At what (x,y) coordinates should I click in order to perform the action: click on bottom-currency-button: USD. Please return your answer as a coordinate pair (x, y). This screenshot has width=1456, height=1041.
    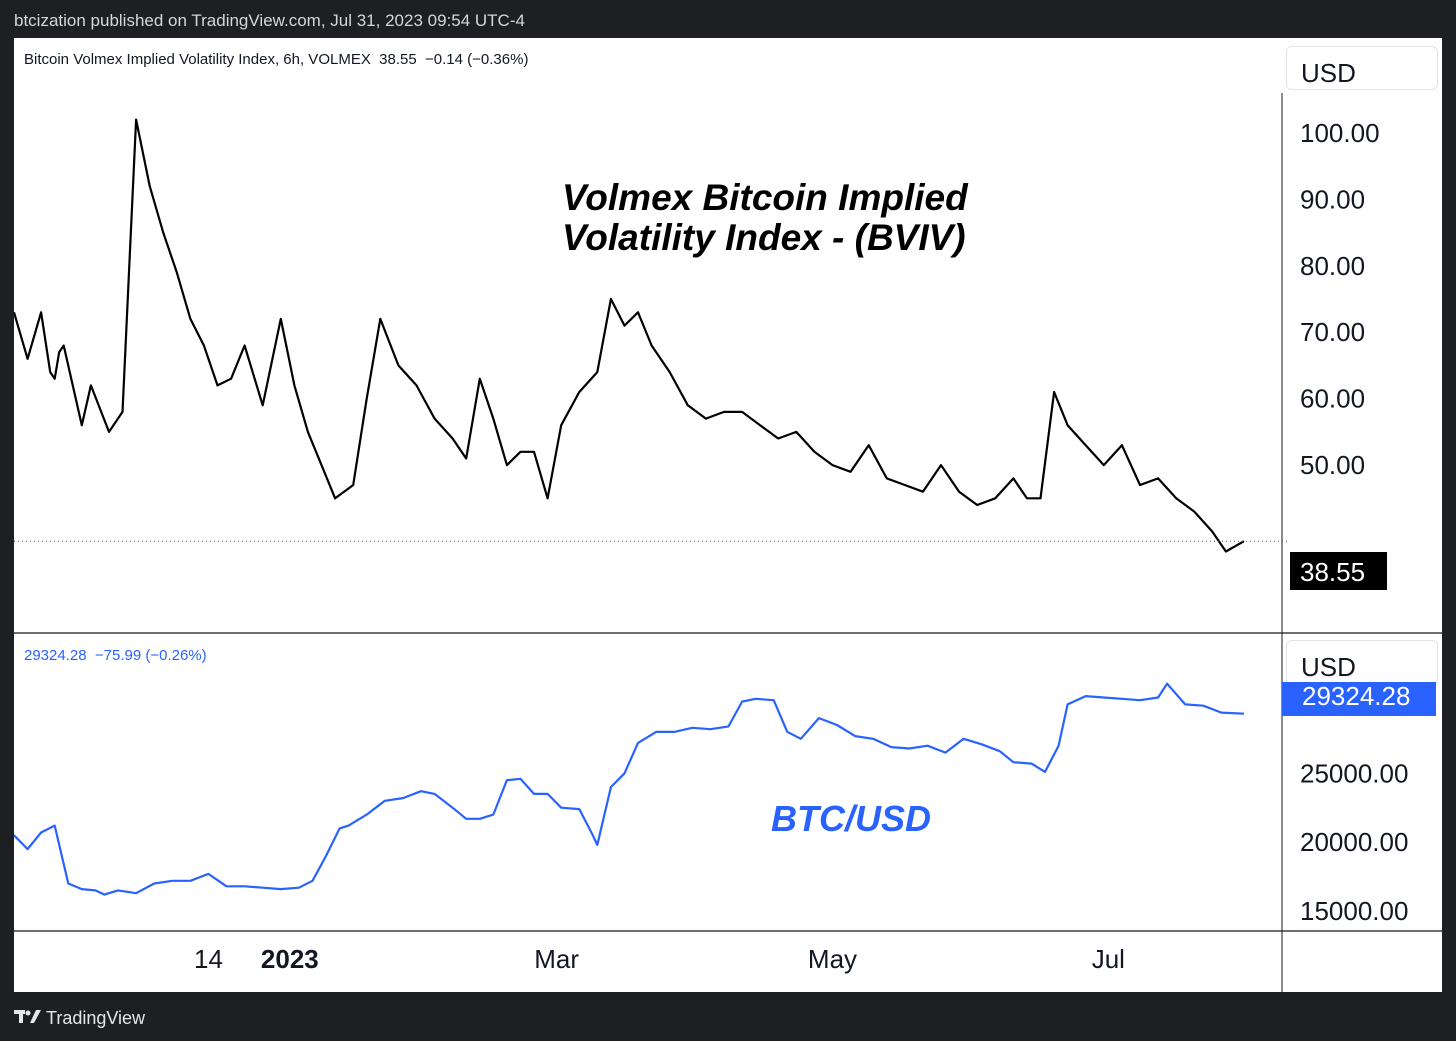
    Looking at the image, I should click on (1362, 663).